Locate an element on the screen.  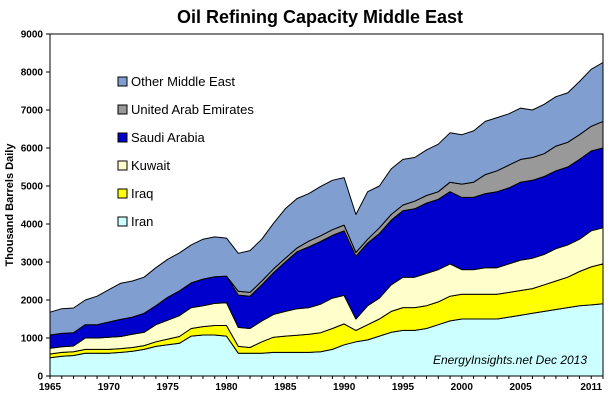
legend-label-iraq: Iraq is located at coordinates (142, 193).